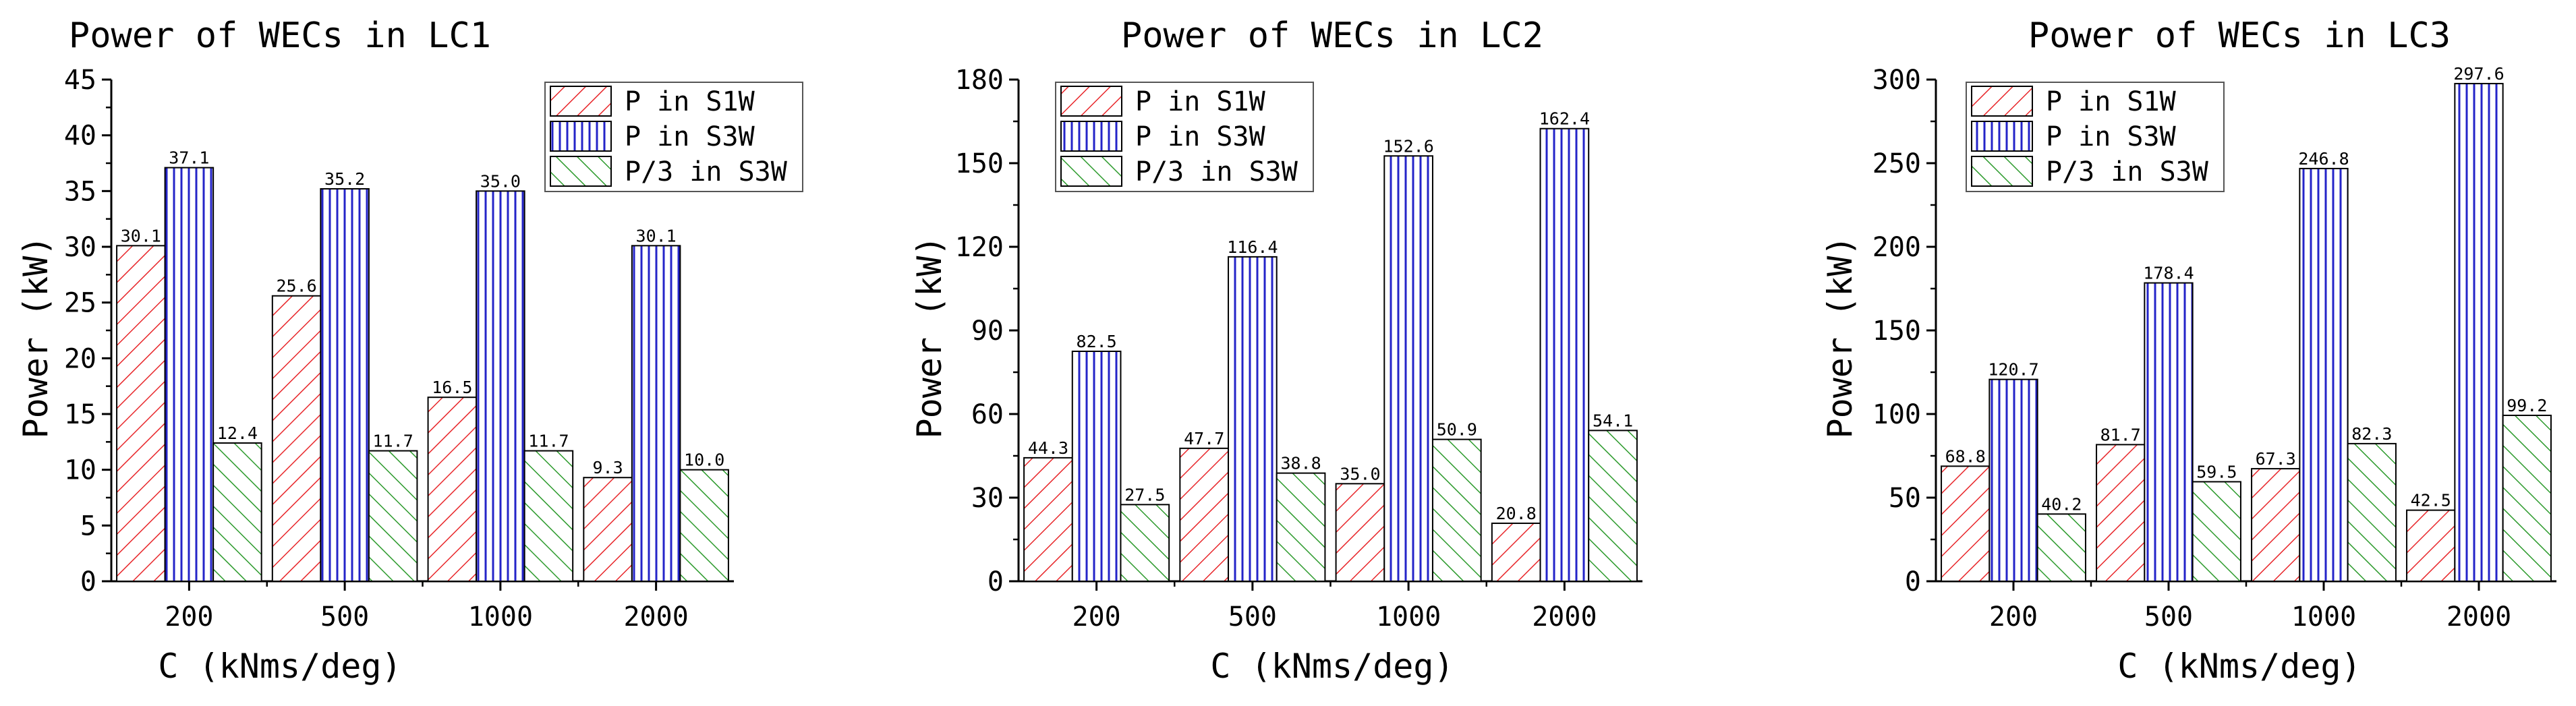 This screenshot has width=2576, height=706. What do you see at coordinates (979, 247) in the screenshot?
I see `y-tick-label: 120` at bounding box center [979, 247].